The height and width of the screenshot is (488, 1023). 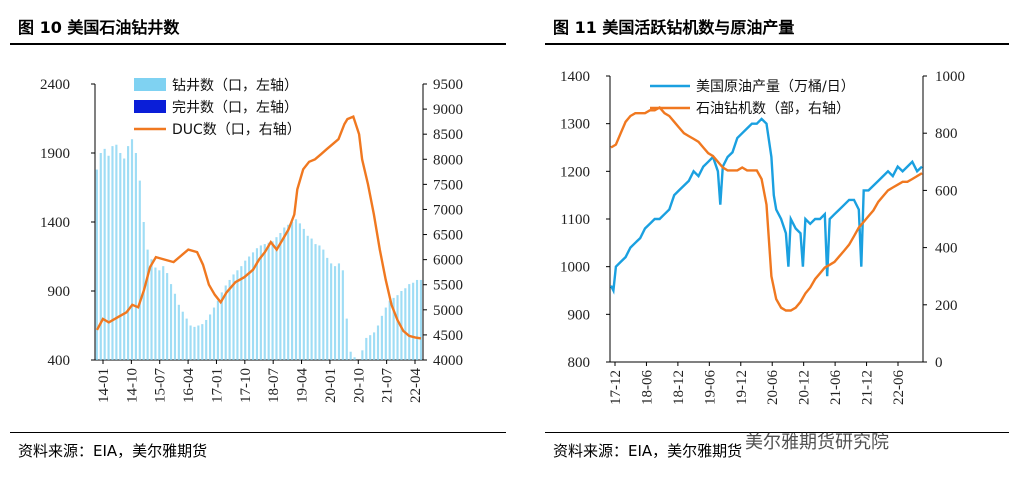 I want to click on figure-11-top-rule, so click(x=777, y=44).